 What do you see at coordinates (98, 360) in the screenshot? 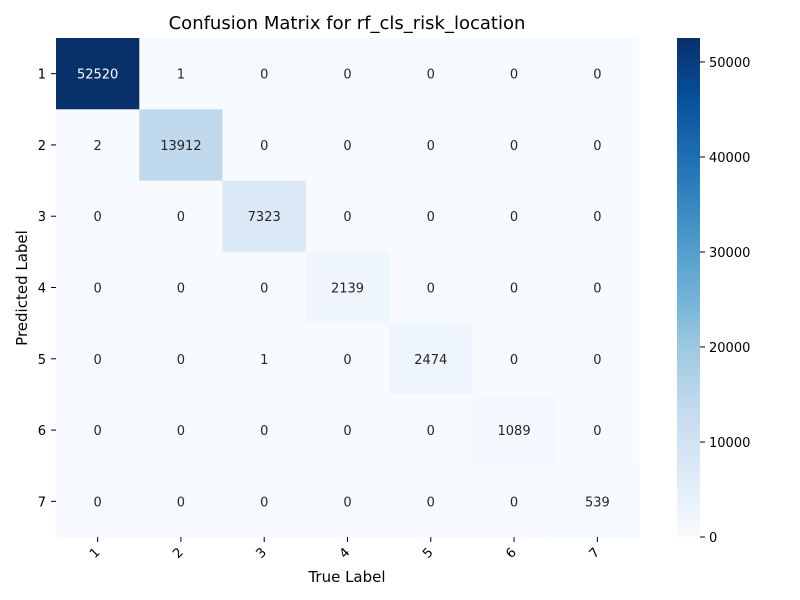
I see `cell-value-5-1: 0` at bounding box center [98, 360].